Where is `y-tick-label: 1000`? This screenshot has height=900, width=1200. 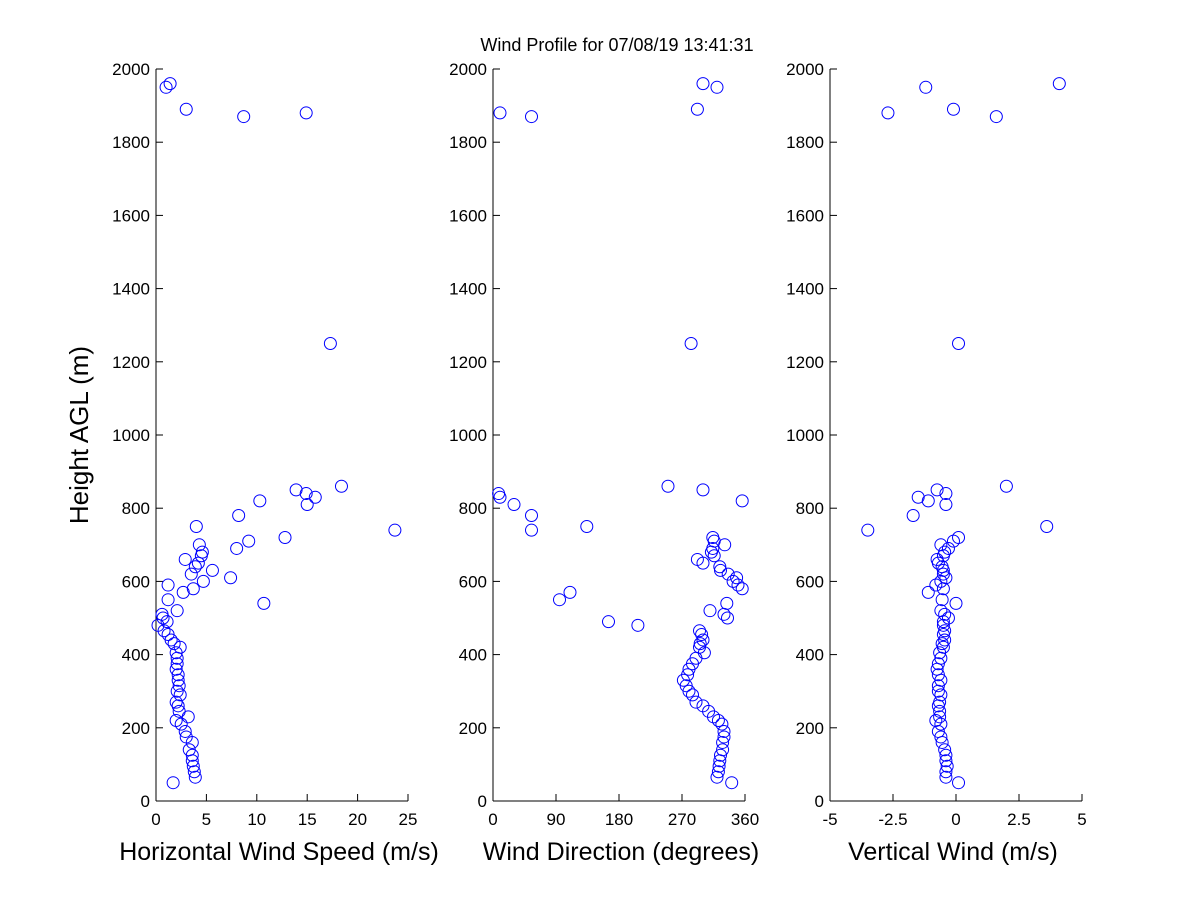 y-tick-label: 1000 is located at coordinates (468, 435).